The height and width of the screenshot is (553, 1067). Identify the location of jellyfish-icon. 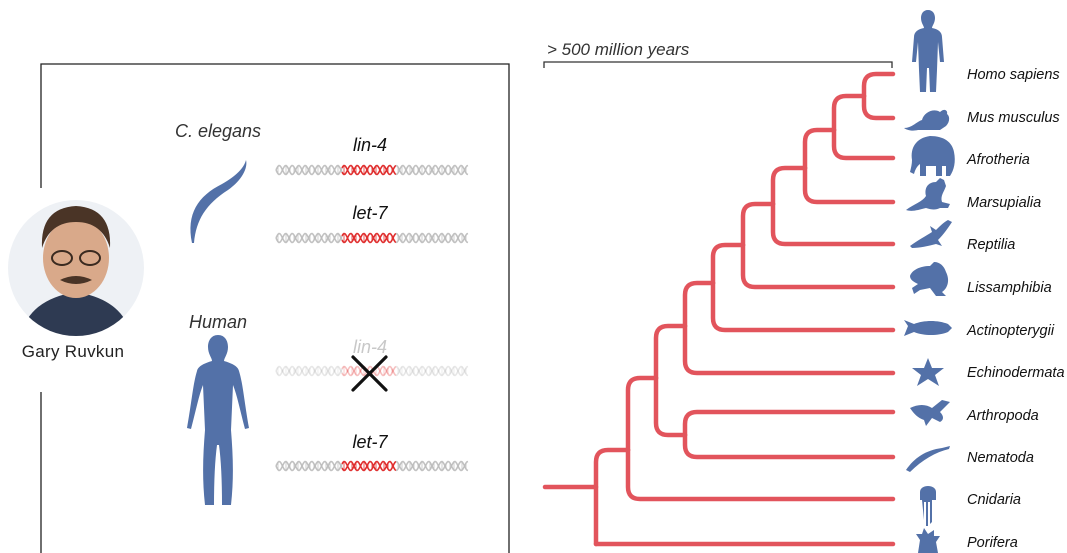
(928, 506).